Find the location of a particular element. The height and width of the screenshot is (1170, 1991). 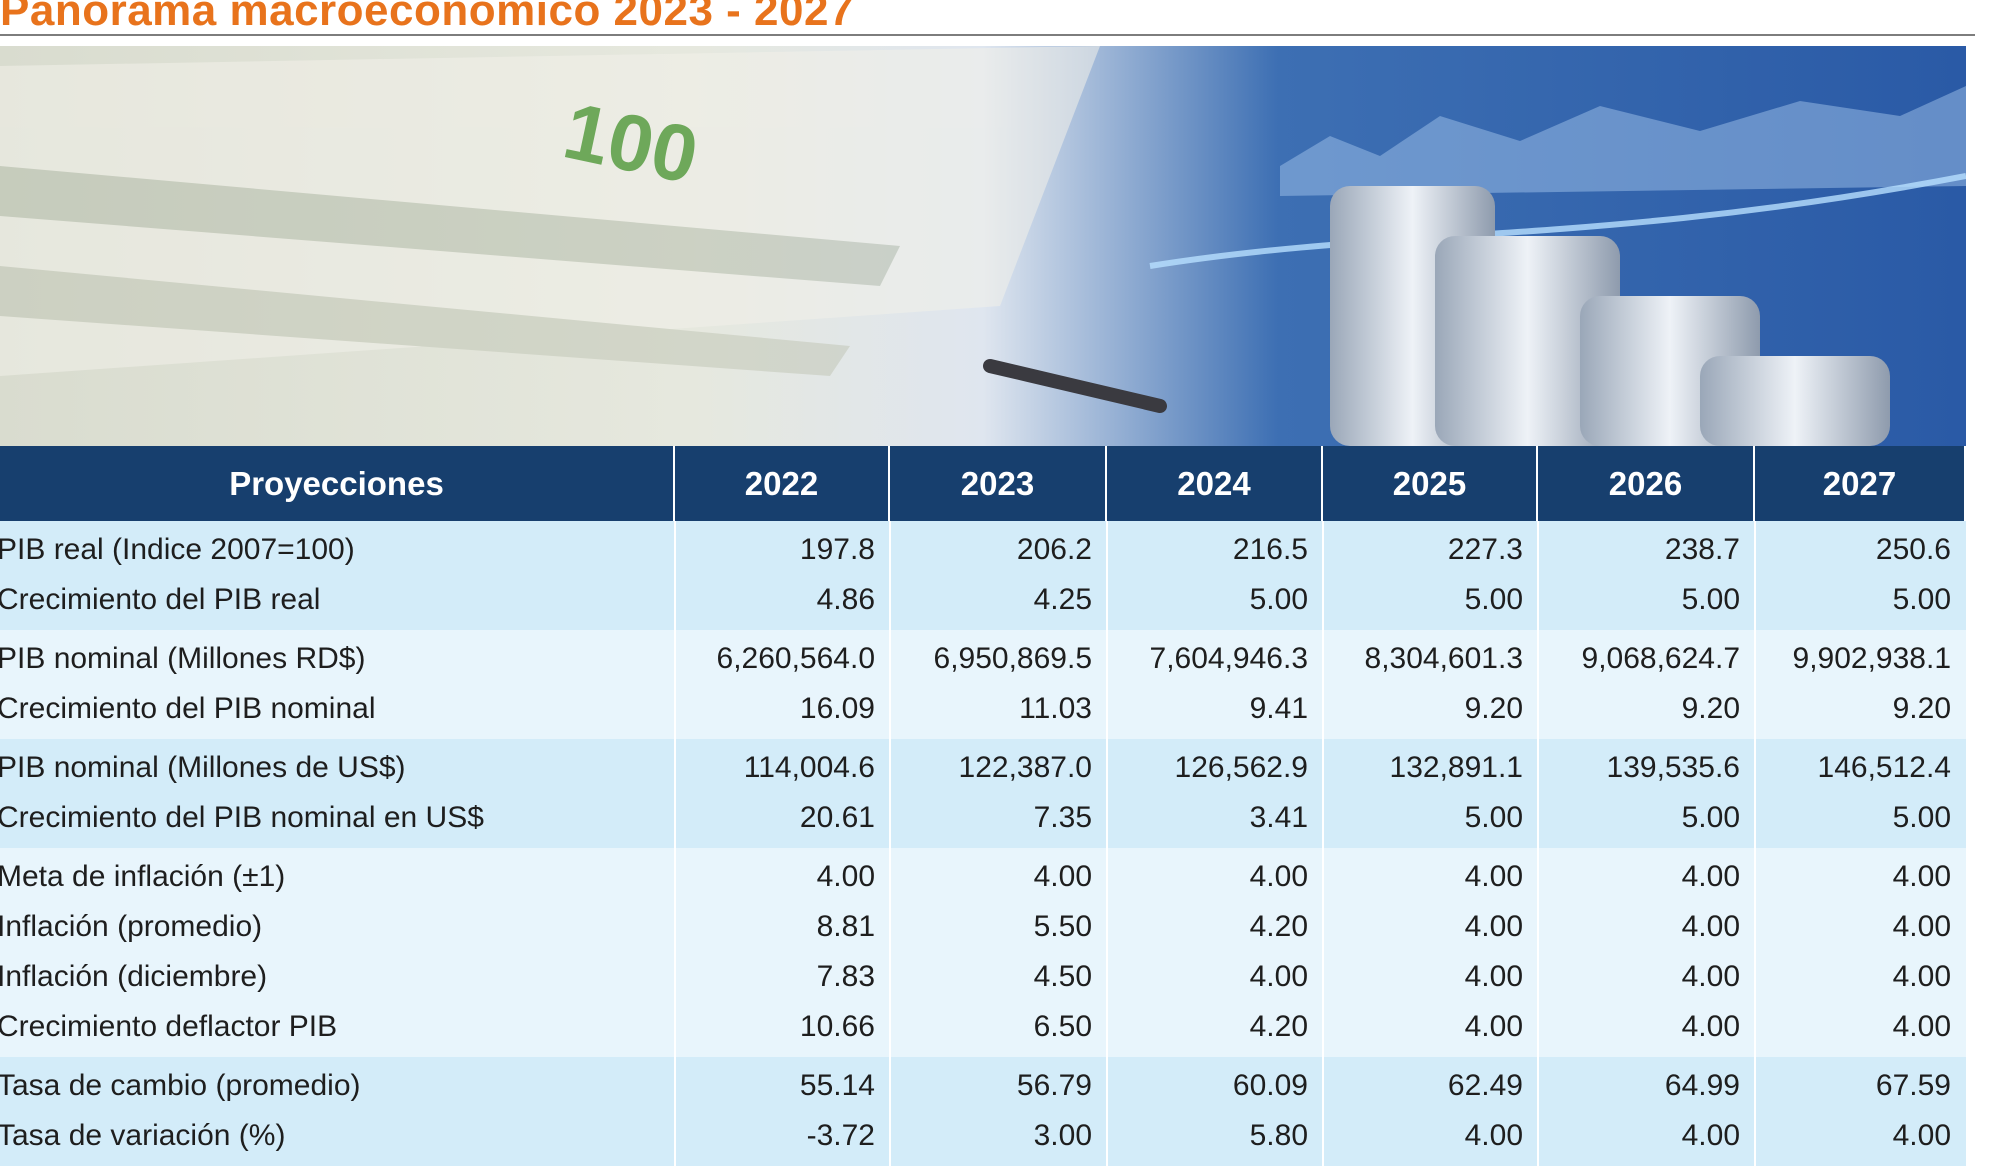

value-cell: 114,004.6 is located at coordinates (809, 767).